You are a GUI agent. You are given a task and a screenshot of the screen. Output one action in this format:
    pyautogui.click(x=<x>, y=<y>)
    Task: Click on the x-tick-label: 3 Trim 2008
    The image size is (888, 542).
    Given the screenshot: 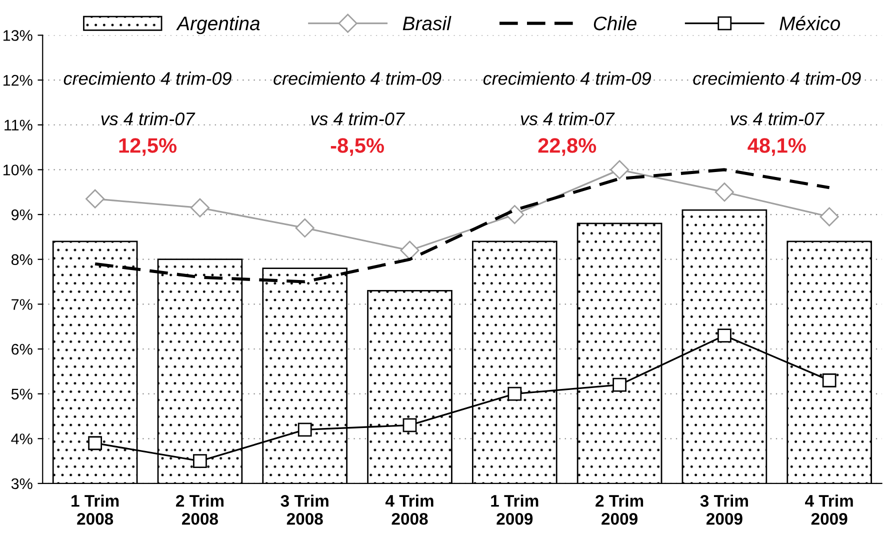 What is the action you would take?
    pyautogui.click(x=304, y=509)
    